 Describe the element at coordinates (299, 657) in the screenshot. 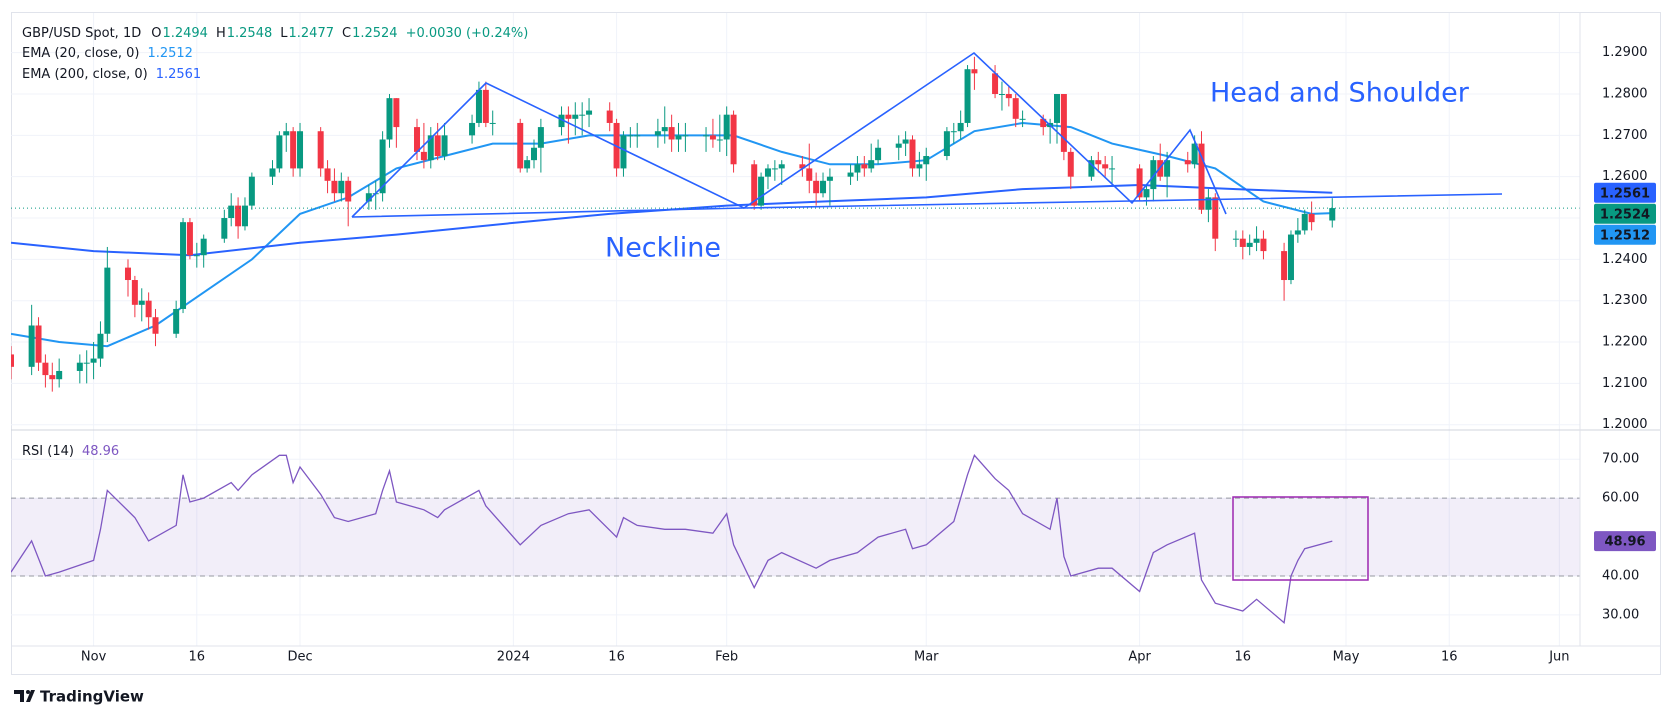

I see `x-tick-label: Dec` at that location.